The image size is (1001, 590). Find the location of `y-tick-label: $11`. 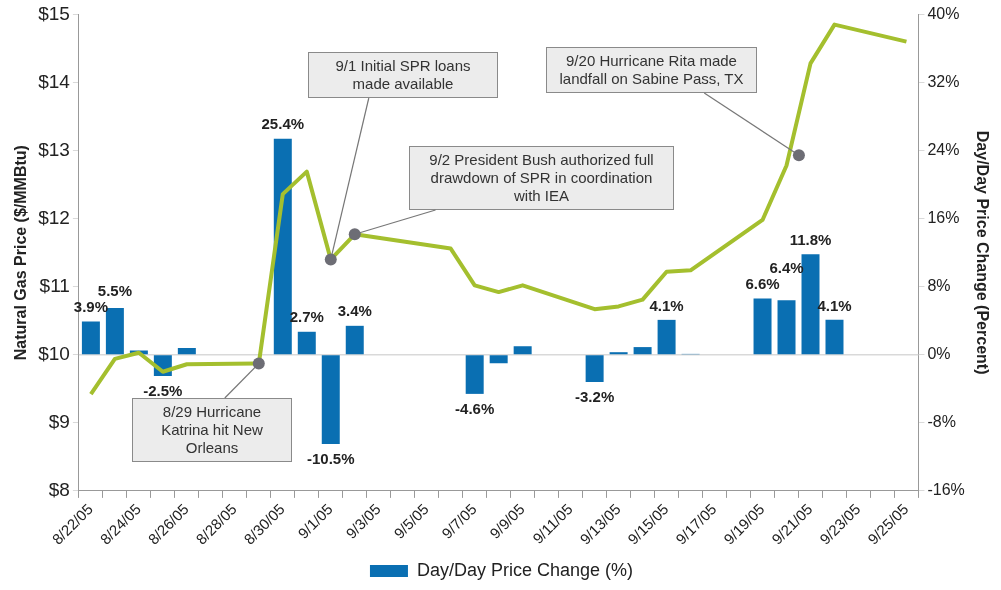

y-tick-label: $11 is located at coordinates (54, 285).